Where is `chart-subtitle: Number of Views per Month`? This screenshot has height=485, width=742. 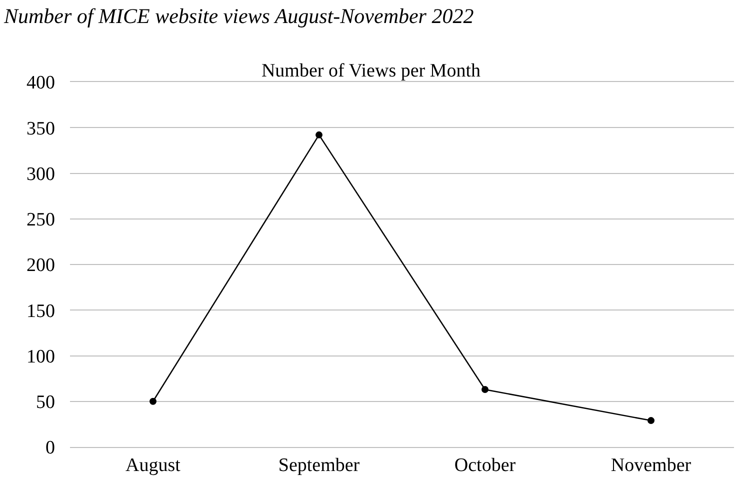 chart-subtitle: Number of Views per Month is located at coordinates (371, 71).